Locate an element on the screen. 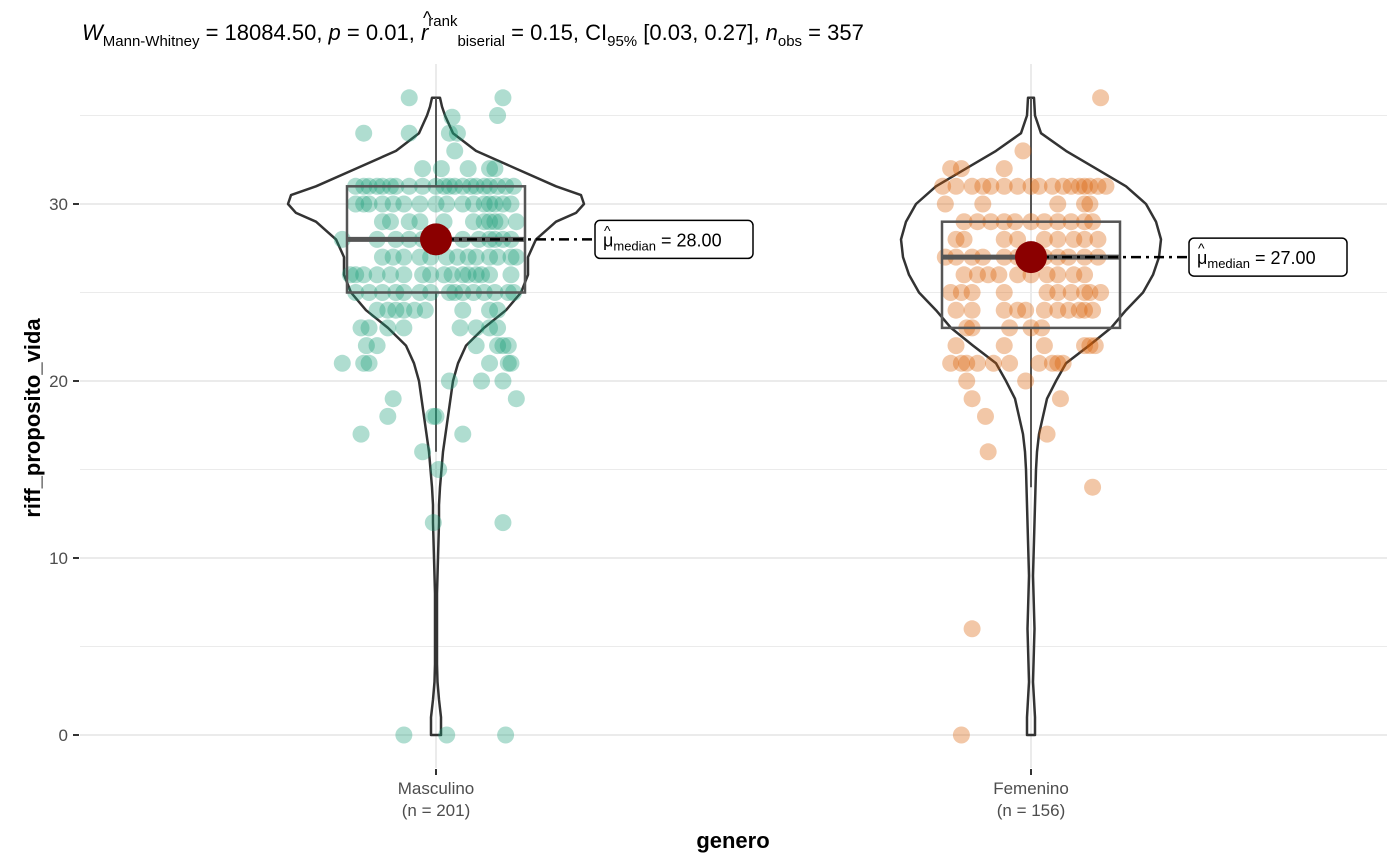 This screenshot has height=865, width=1400. subtitle-n-value: 357 is located at coordinates (845, 32).